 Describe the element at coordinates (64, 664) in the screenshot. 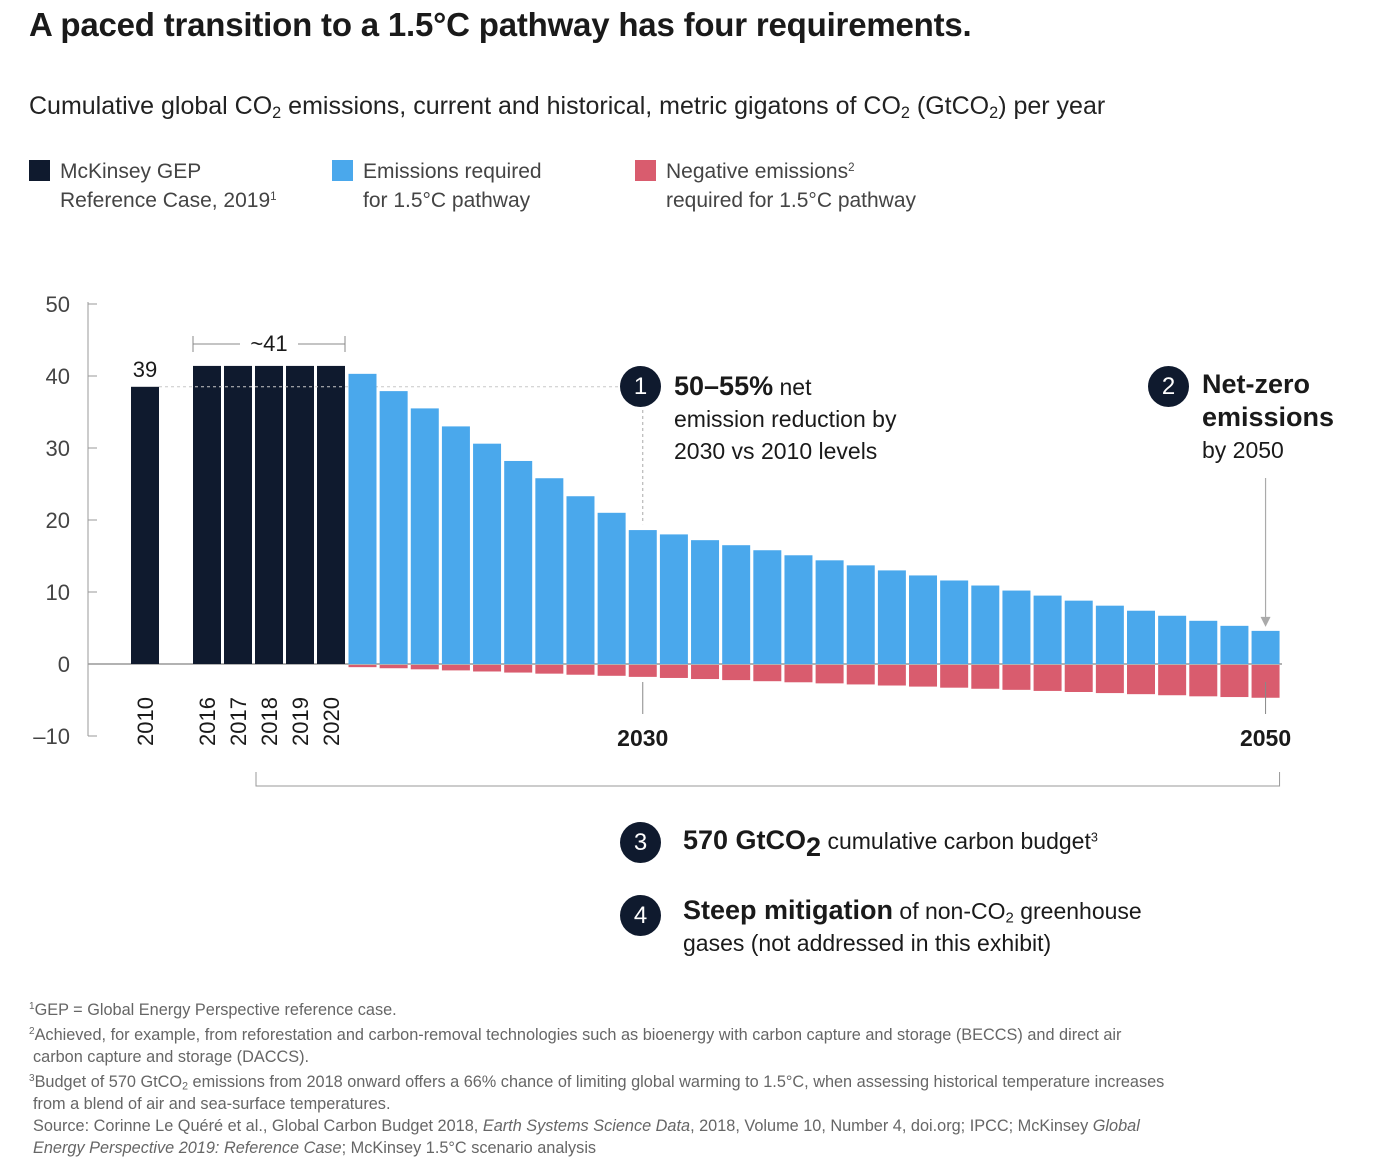

I see `y-tick-label: 0` at that location.